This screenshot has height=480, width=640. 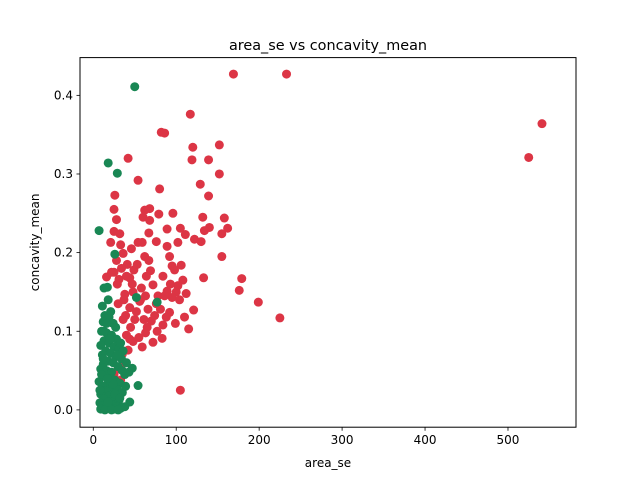 I want to click on x-axis: 0 100 200 300 400 500, so click(x=304, y=437).